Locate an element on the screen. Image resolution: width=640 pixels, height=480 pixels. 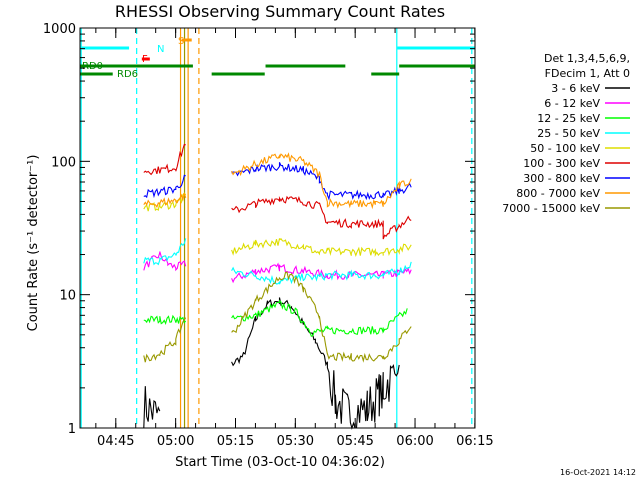
y-axis-label: Count Rate (s⁻¹ detector⁻¹) is located at coordinates (33, 243).